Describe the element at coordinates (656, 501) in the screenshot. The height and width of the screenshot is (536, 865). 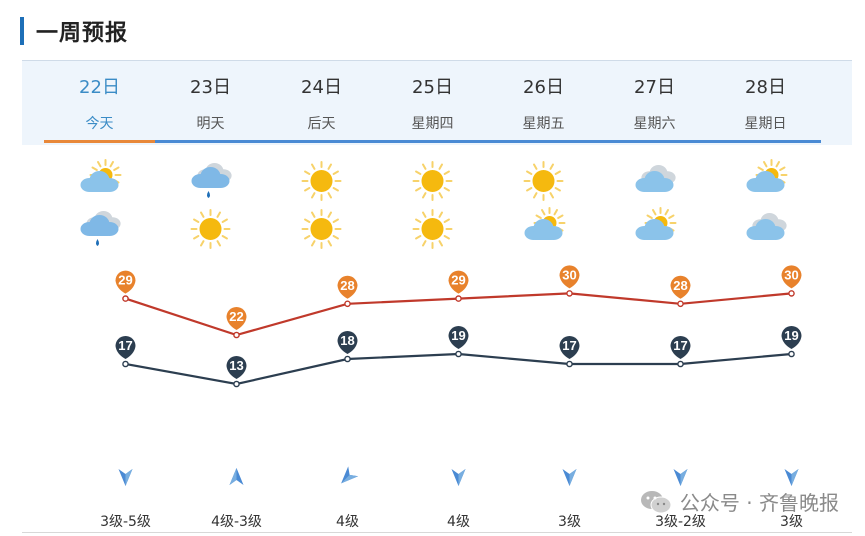
I see `wechat-icon` at that location.